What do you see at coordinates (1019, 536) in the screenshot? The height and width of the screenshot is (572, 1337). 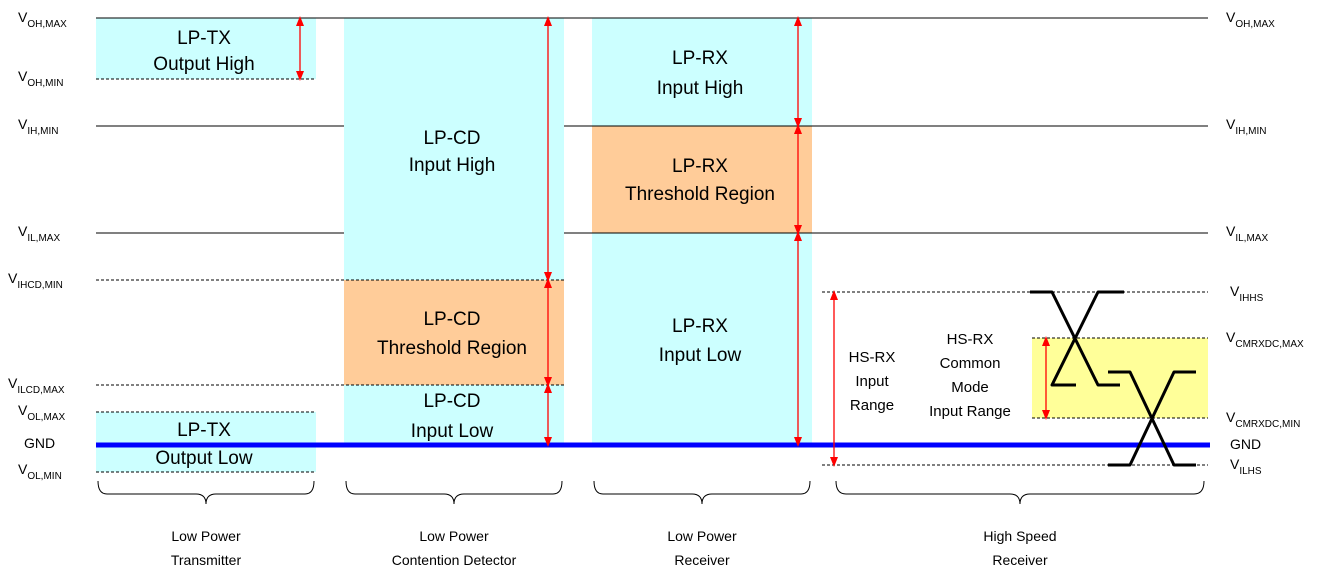 I see `category-hs-receiver-line1: High Speed` at bounding box center [1019, 536].